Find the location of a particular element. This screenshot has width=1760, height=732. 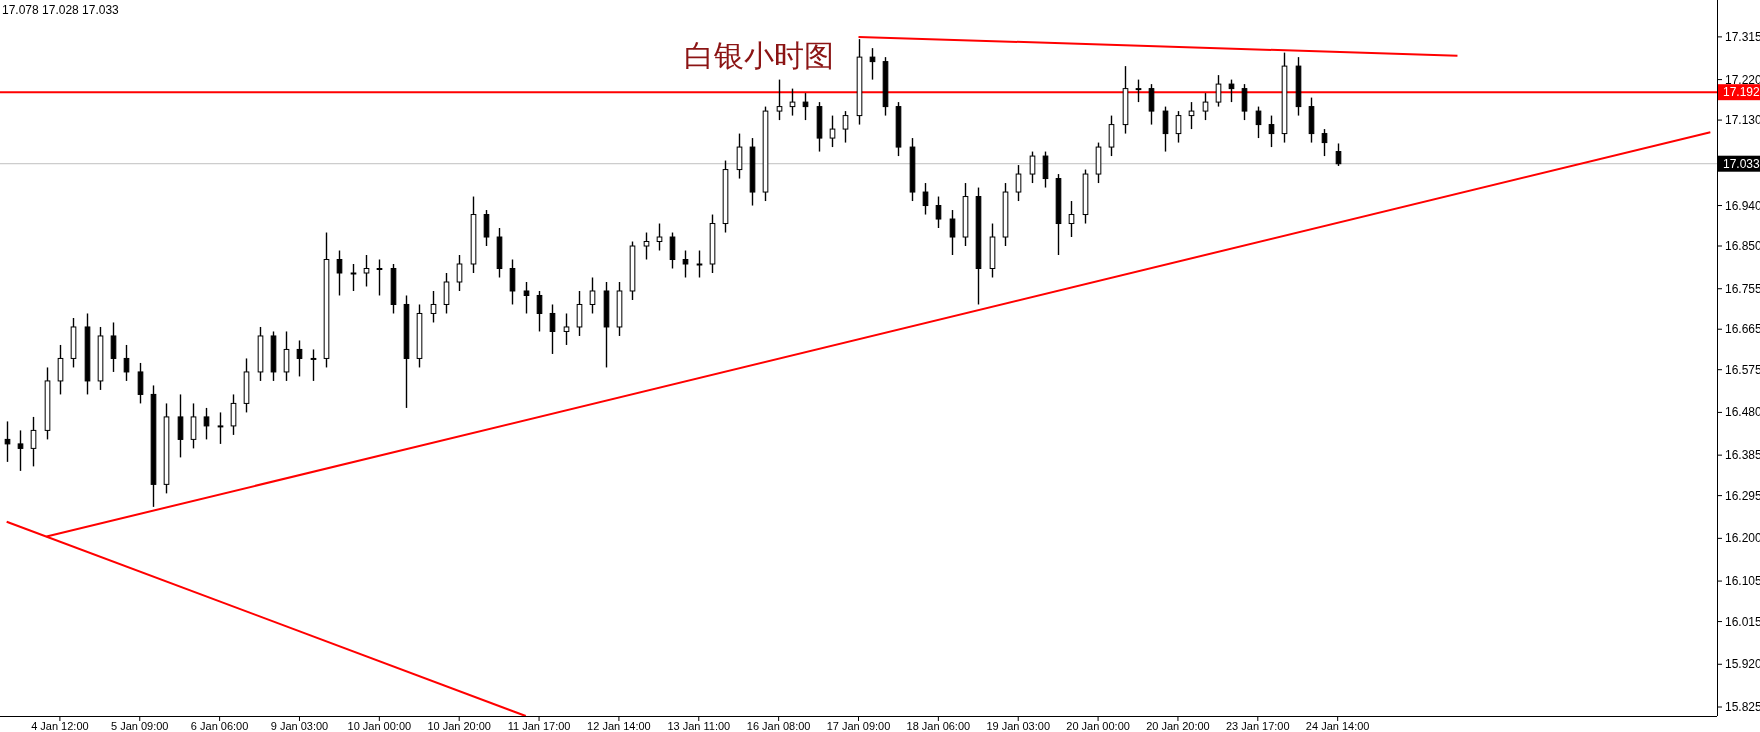

ref-label: 17.192 is located at coordinates (1739, 92).